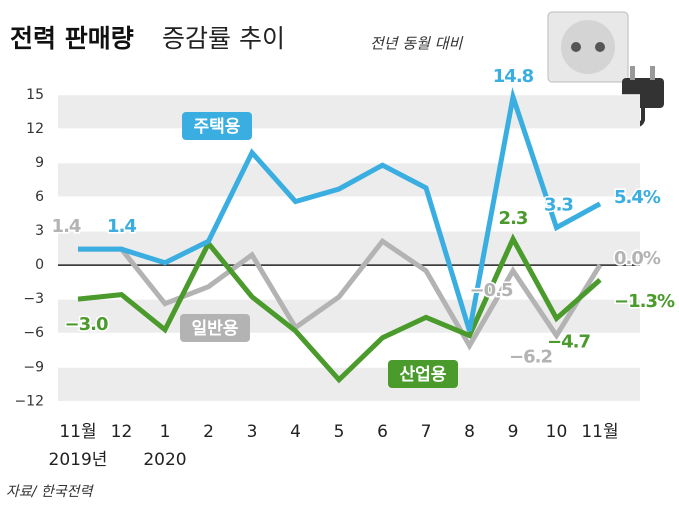 The width and height of the screenshot is (679, 508). Describe the element at coordinates (426, 432) in the screenshot. I see `x-tick-label: 7` at that location.